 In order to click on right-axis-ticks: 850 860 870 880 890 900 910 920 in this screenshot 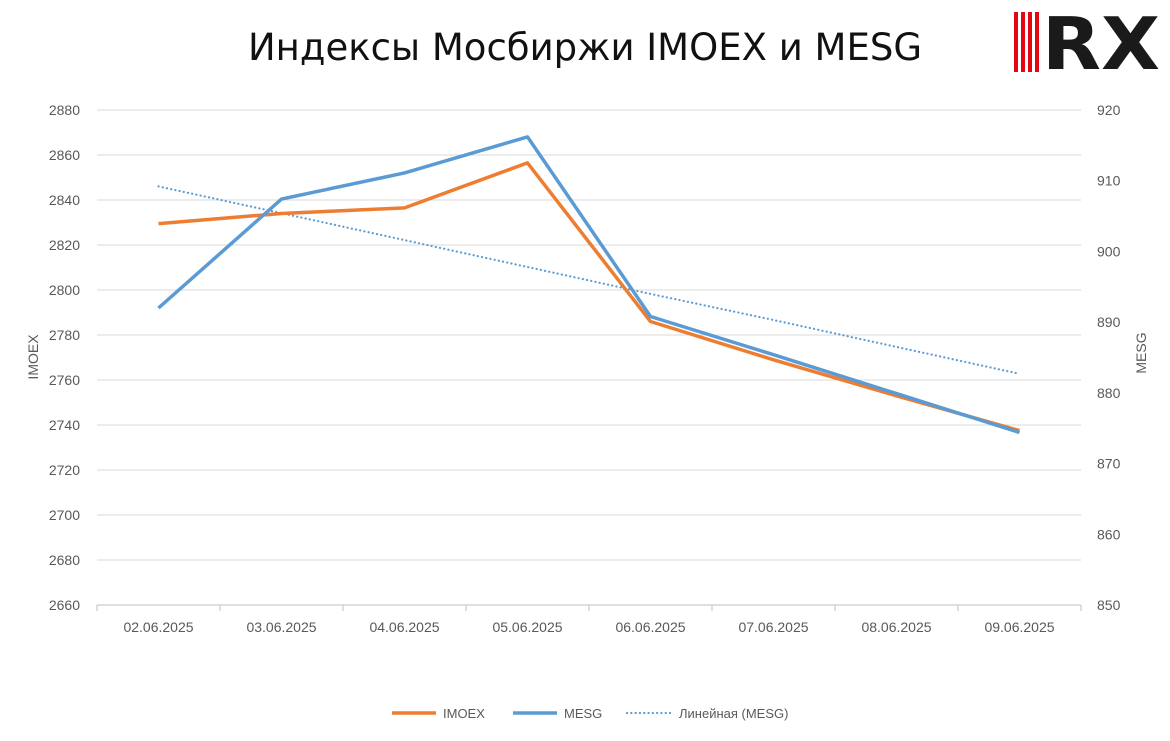, I will do `click(1109, 357)`.